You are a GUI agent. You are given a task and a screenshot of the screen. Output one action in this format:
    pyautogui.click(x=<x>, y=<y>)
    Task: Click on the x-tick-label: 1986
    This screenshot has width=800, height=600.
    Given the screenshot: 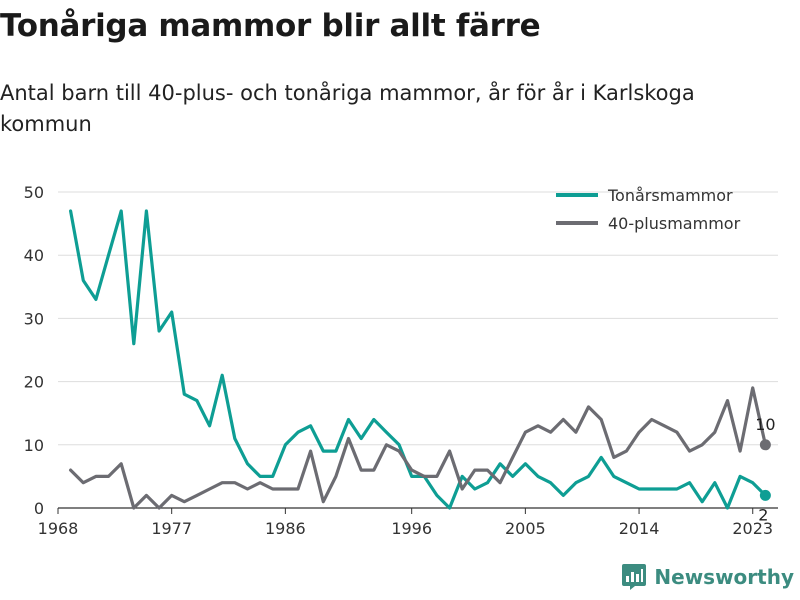 What is the action you would take?
    pyautogui.click(x=285, y=528)
    